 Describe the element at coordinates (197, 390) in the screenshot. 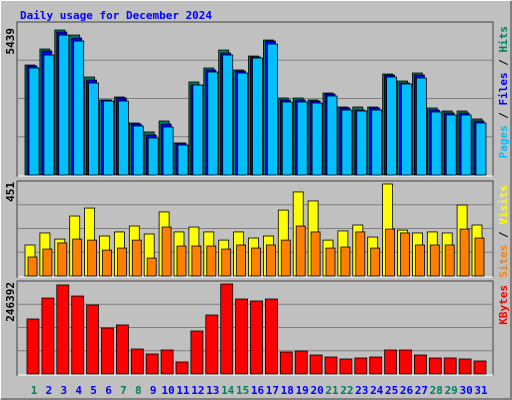

I see `x-tick-label: 12` at that location.